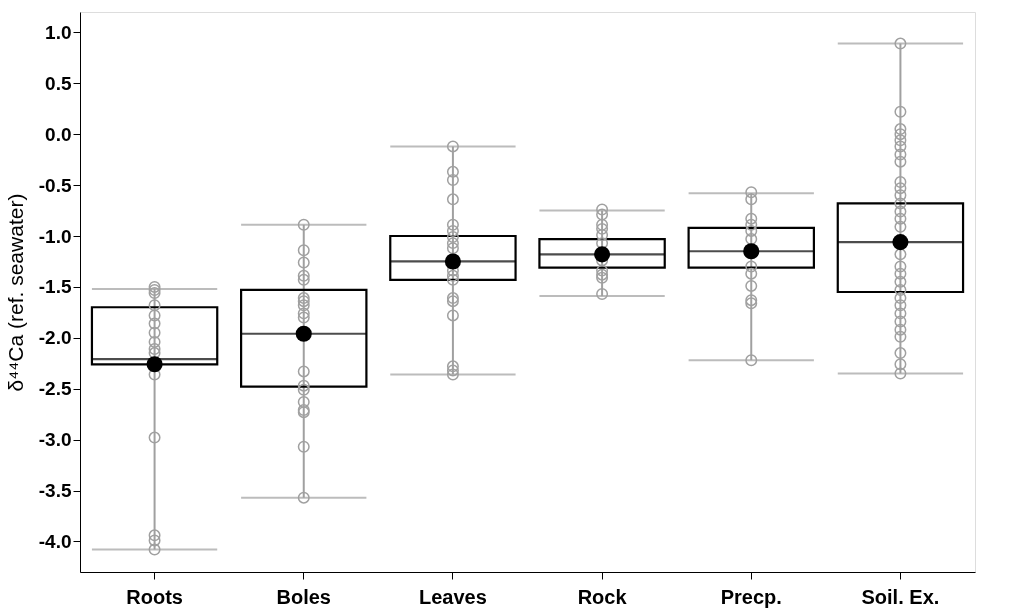  Describe the element at coordinates (55, 389) in the screenshot. I see `y-tick-label: -2.5` at that location.